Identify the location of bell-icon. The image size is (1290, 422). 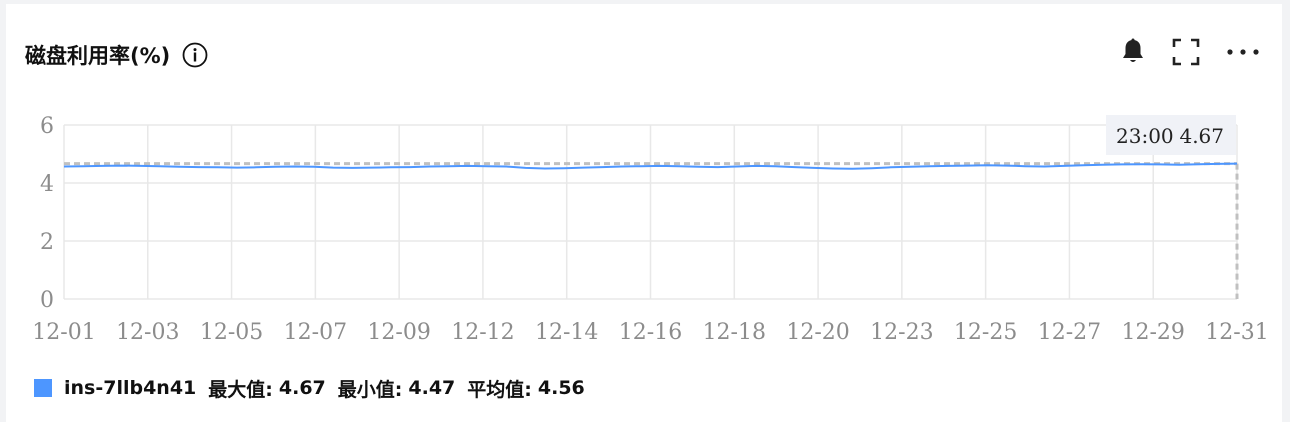
(1133, 52).